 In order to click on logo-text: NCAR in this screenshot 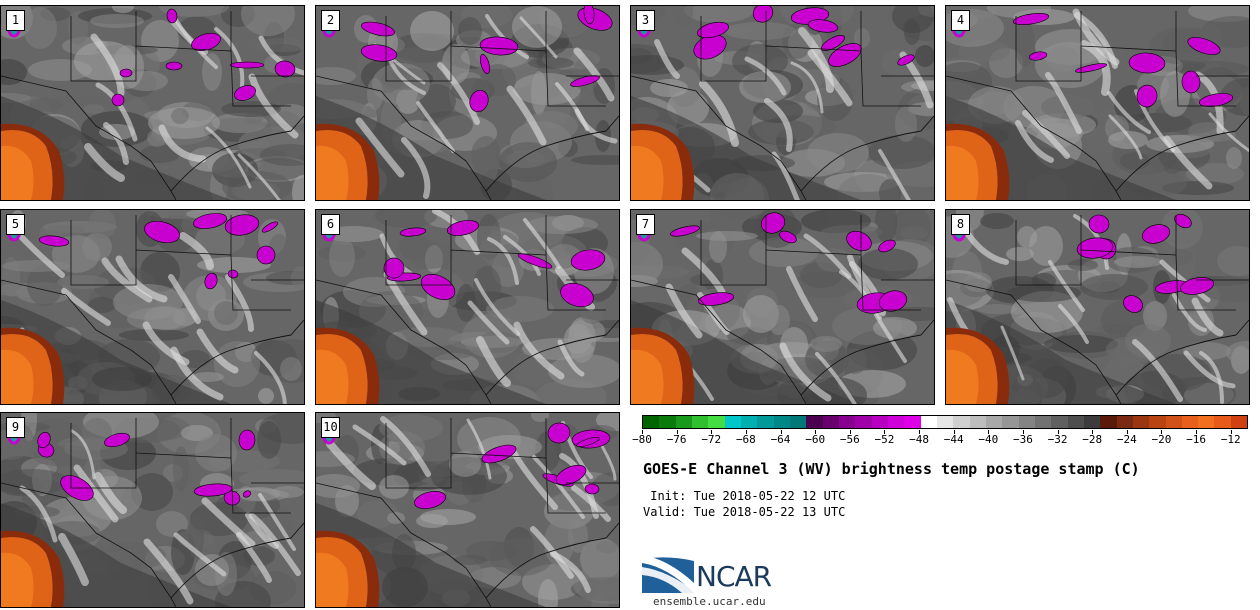, I will do `click(734, 576)`.